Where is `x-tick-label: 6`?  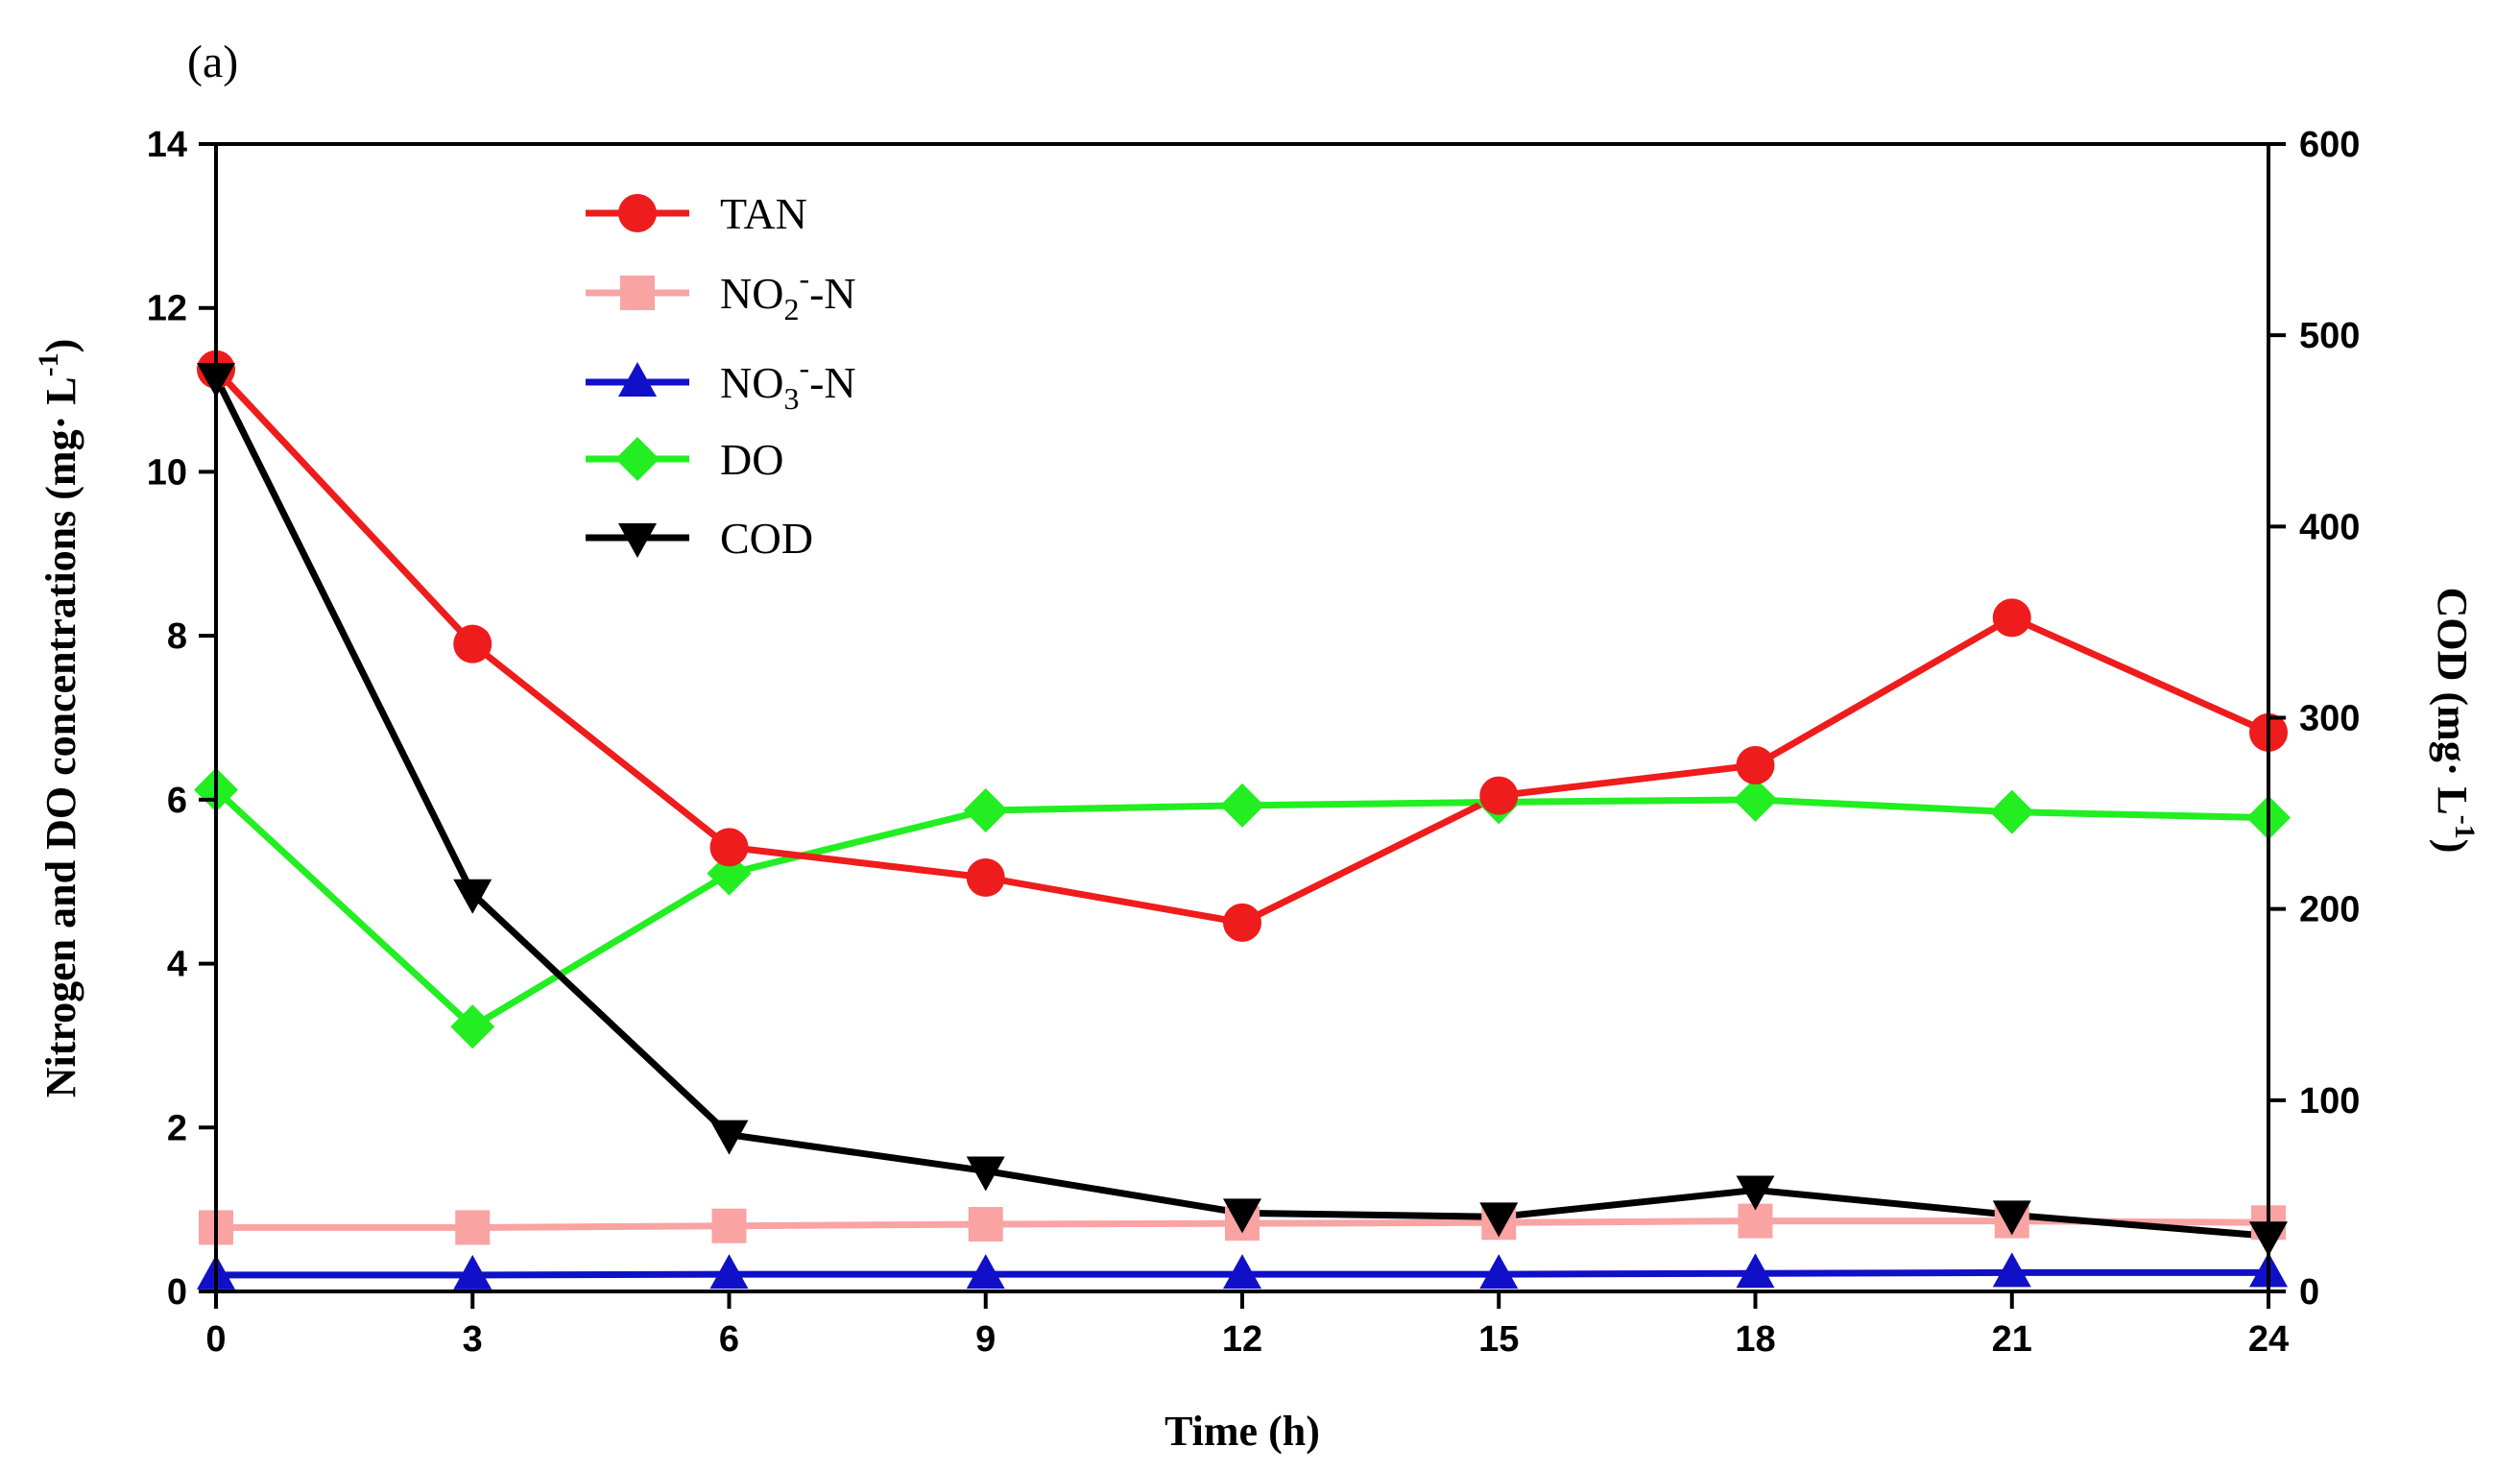
x-tick-label: 6 is located at coordinates (729, 1339).